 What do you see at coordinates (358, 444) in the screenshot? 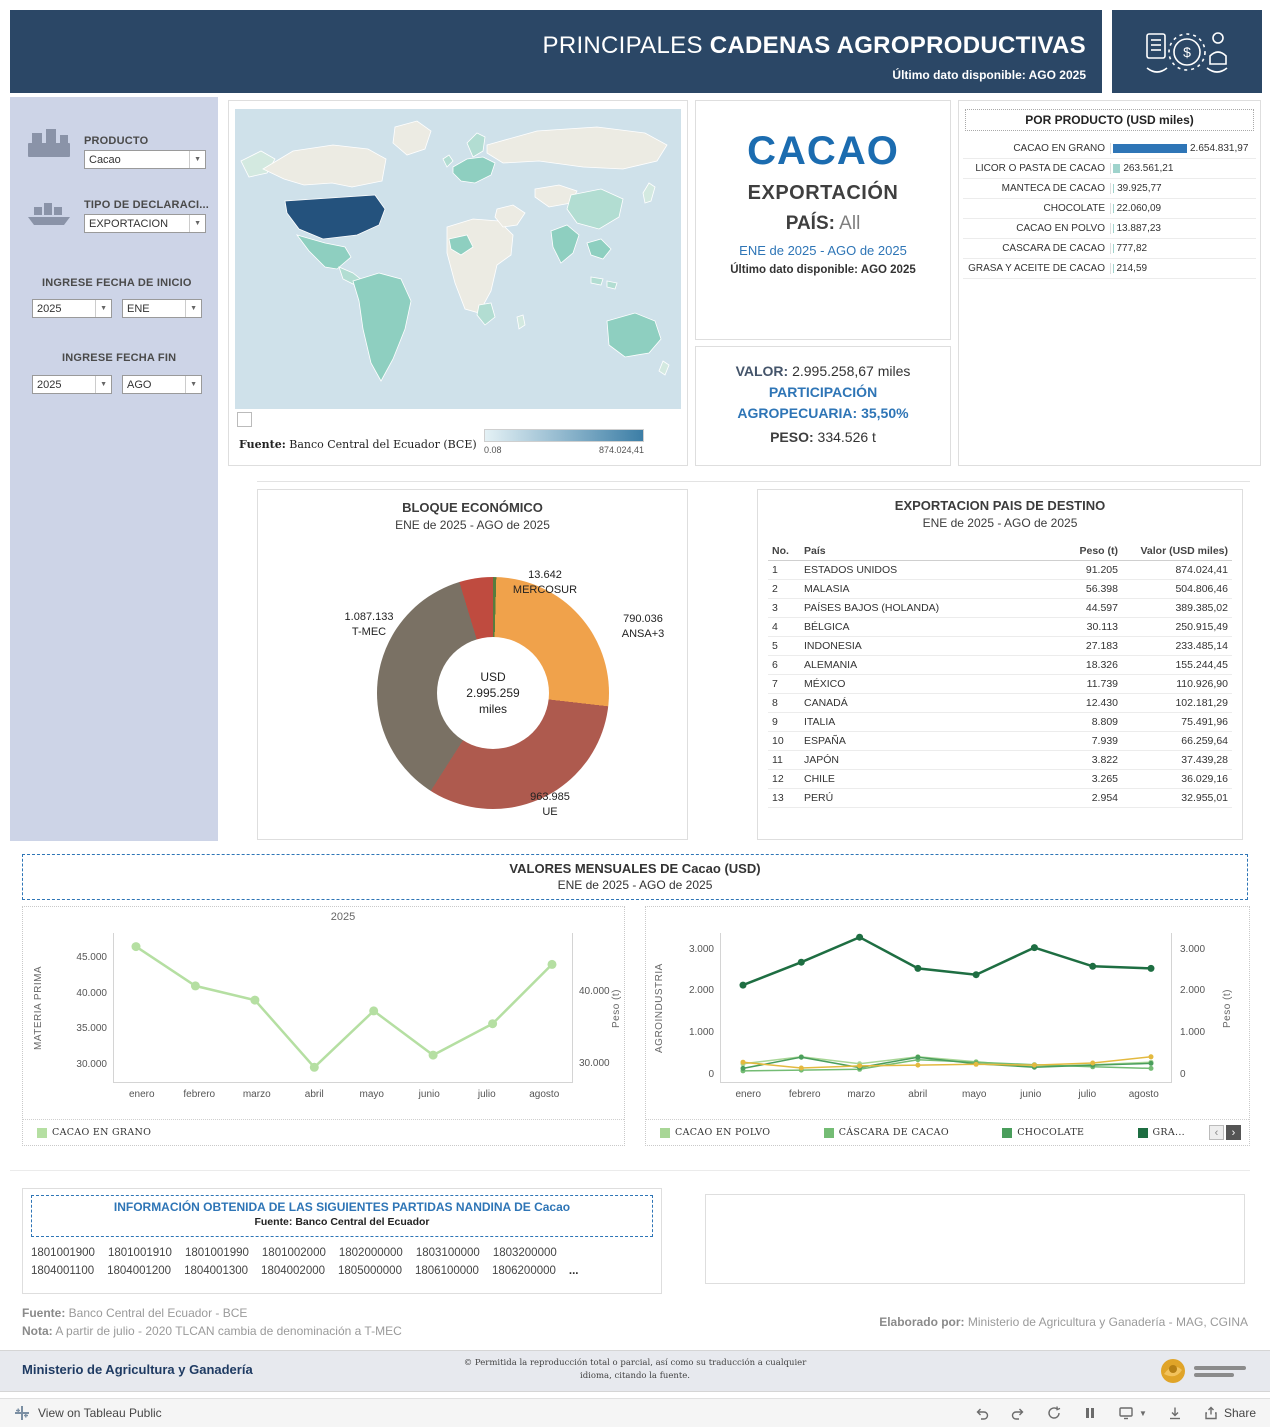
I see `map-source: Fuente: Banco Central del Ecuador (BCE)` at bounding box center [358, 444].